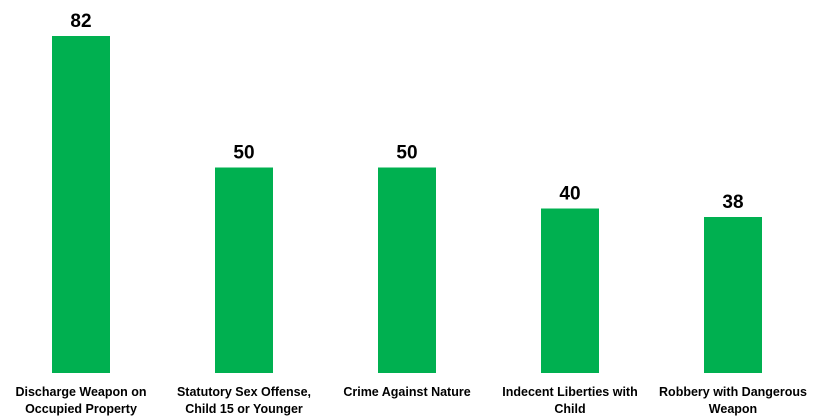 The height and width of the screenshot is (420, 826). Describe the element at coordinates (244, 392) in the screenshot. I see `category-label-line: Statutory Sex Offense,` at that location.